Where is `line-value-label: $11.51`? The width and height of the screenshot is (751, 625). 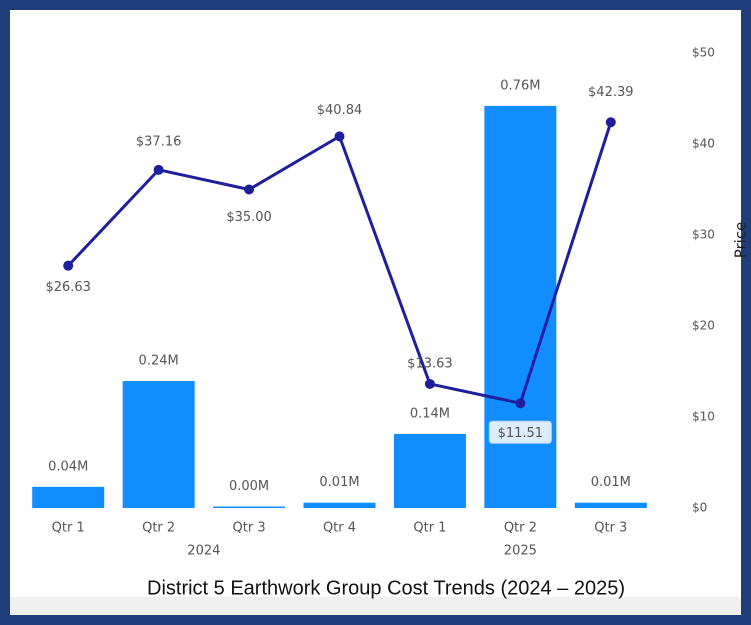
line-value-label: $11.51 is located at coordinates (521, 433).